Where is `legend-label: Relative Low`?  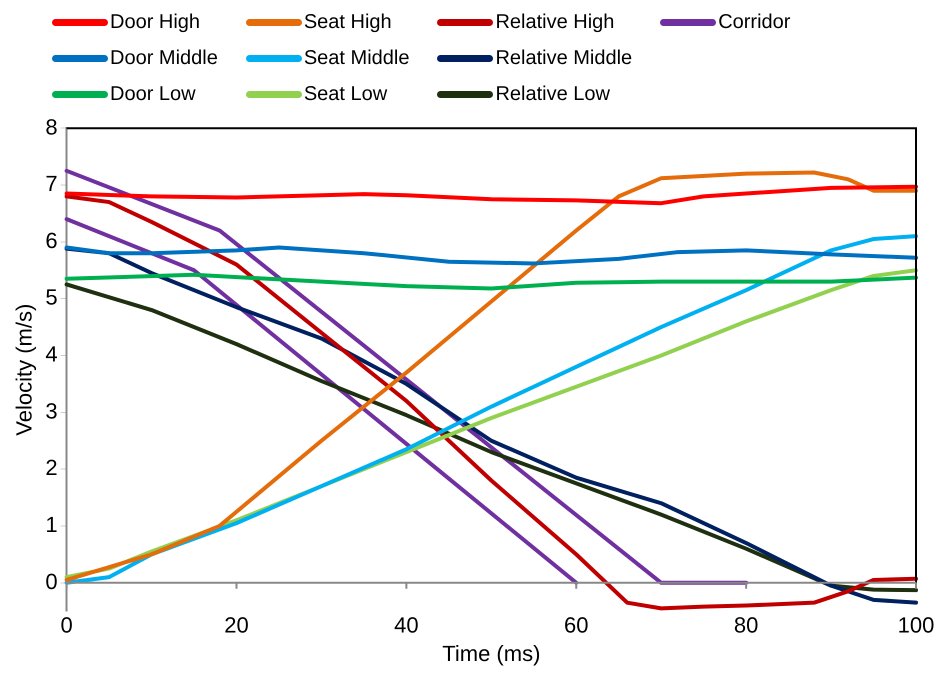 legend-label: Relative Low is located at coordinates (552, 94).